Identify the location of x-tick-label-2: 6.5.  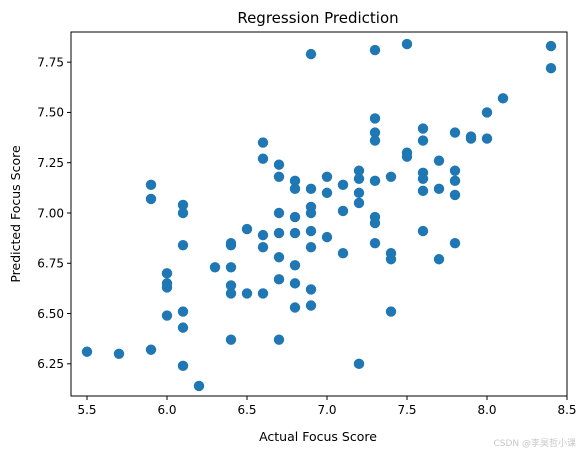
(246, 410).